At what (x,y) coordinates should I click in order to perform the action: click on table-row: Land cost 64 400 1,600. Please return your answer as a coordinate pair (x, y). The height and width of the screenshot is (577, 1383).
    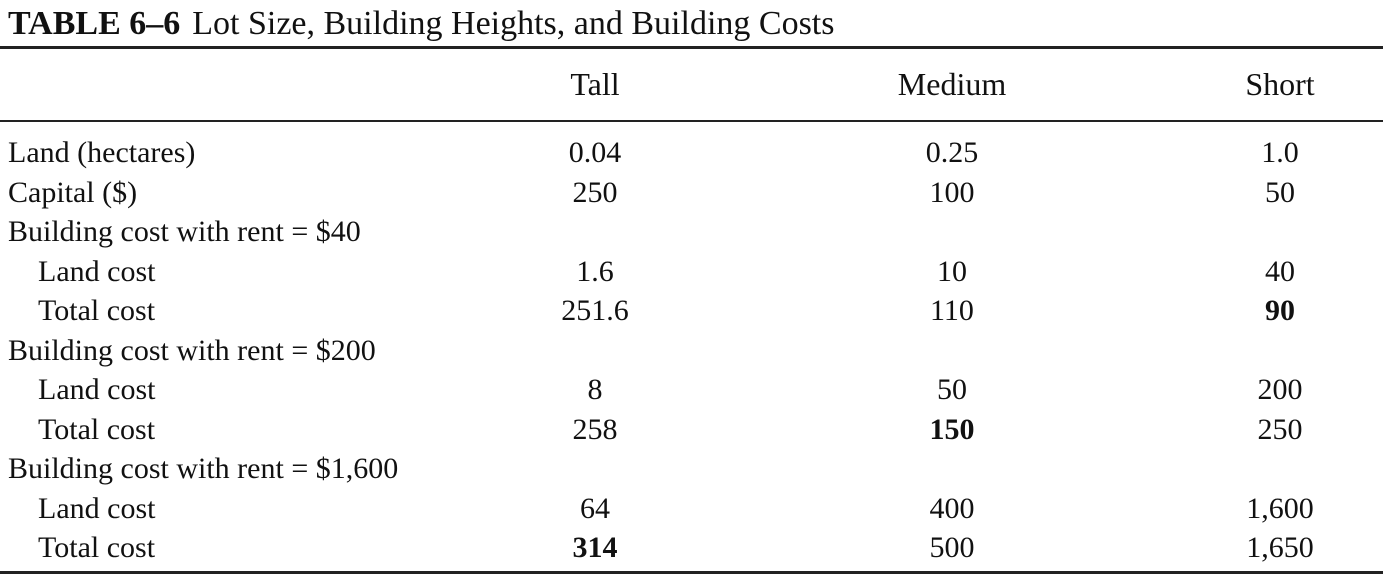
    Looking at the image, I should click on (691, 509).